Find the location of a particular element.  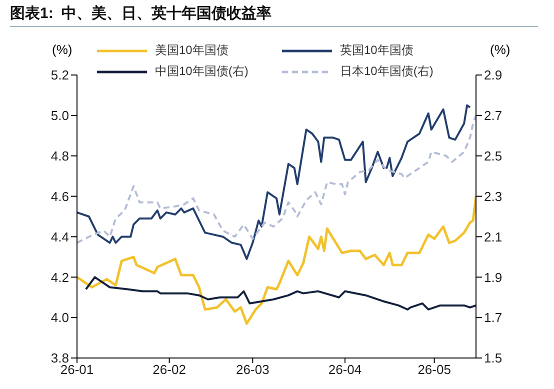

y-tick-label: 4.8 is located at coordinates (59, 156).